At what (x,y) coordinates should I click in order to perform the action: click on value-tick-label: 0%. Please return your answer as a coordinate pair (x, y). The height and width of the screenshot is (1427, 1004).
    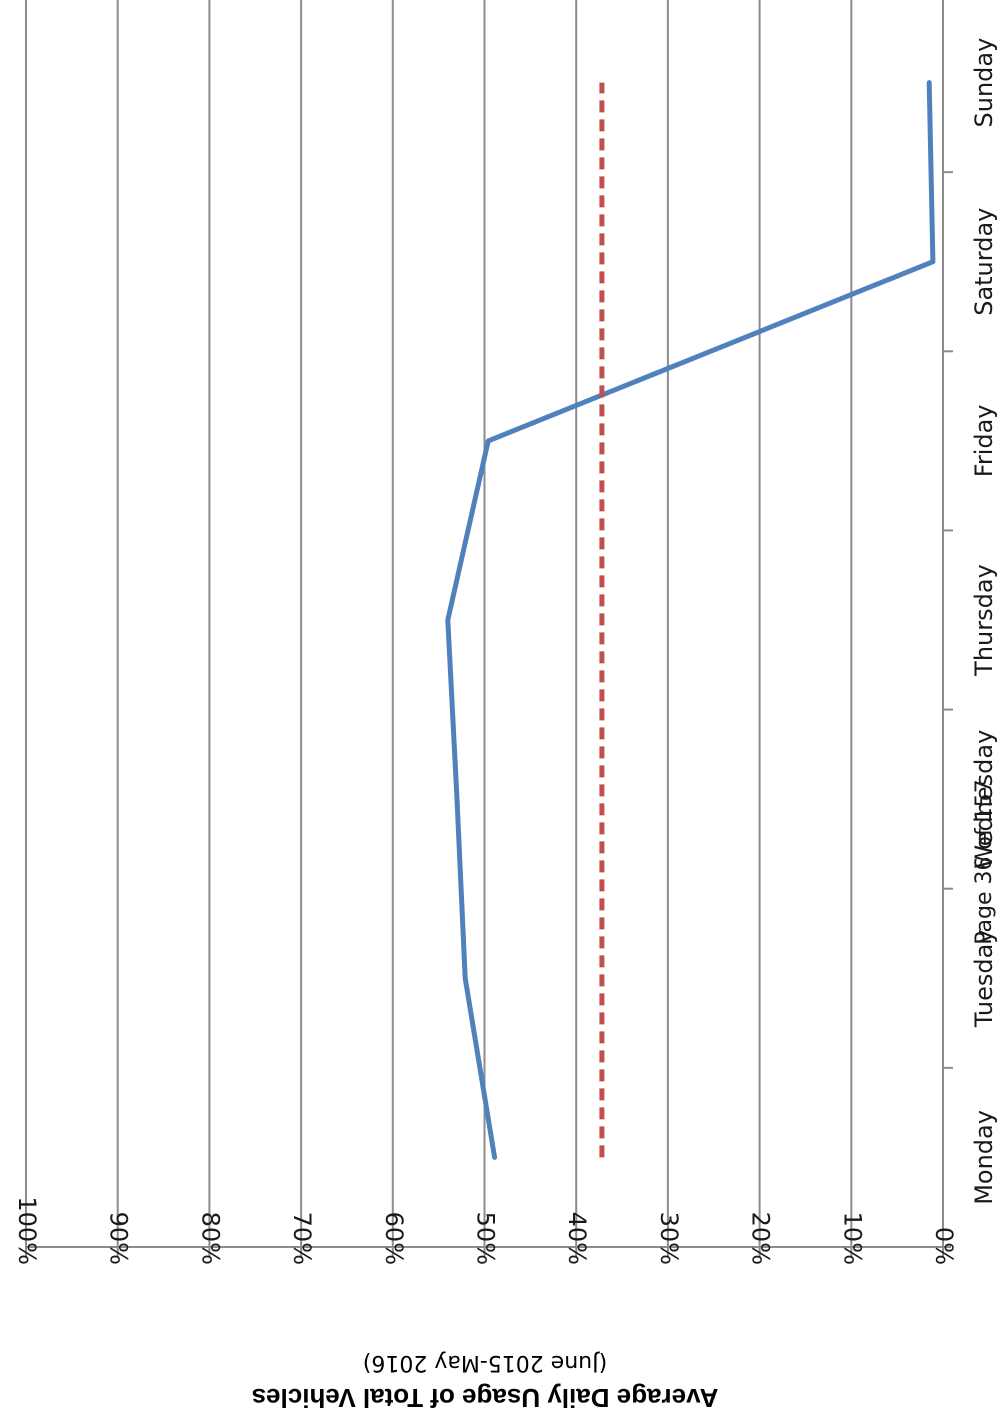
    Looking at the image, I should click on (944, 1246).